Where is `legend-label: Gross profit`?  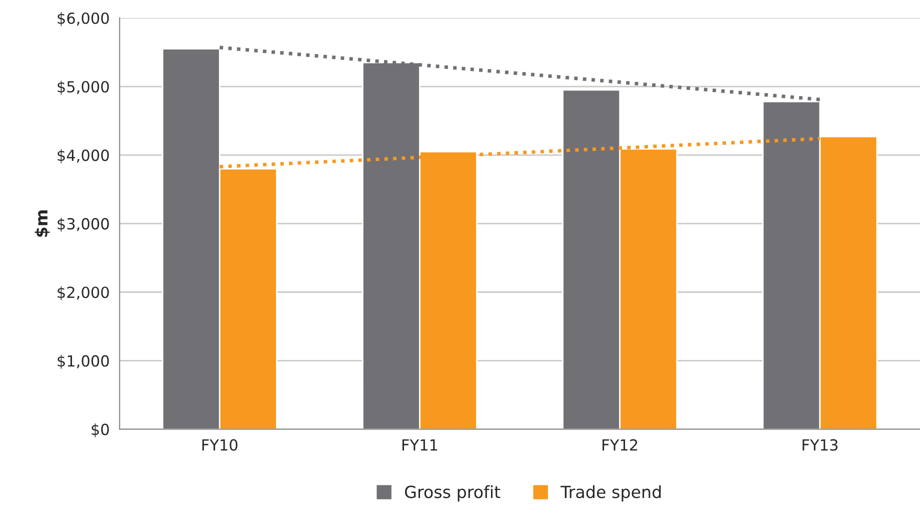
legend-label: Gross profit is located at coordinates (452, 493).